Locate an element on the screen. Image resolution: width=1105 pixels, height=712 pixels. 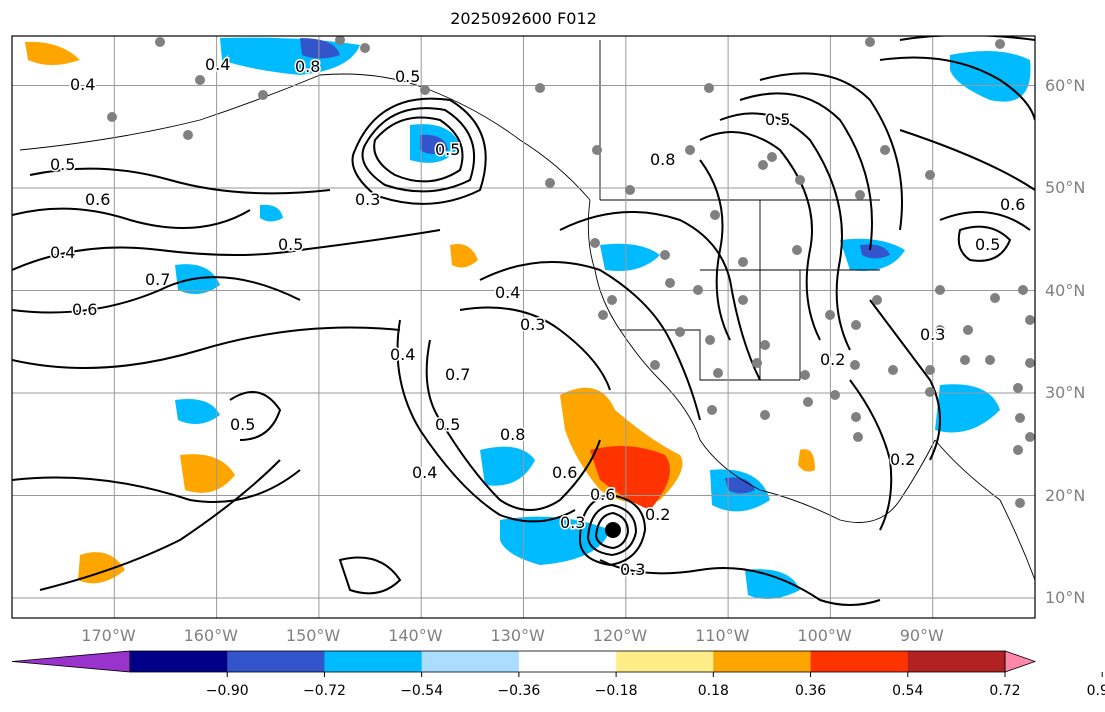
colorbar-tick-label: 0.54 is located at coordinates (908, 691).